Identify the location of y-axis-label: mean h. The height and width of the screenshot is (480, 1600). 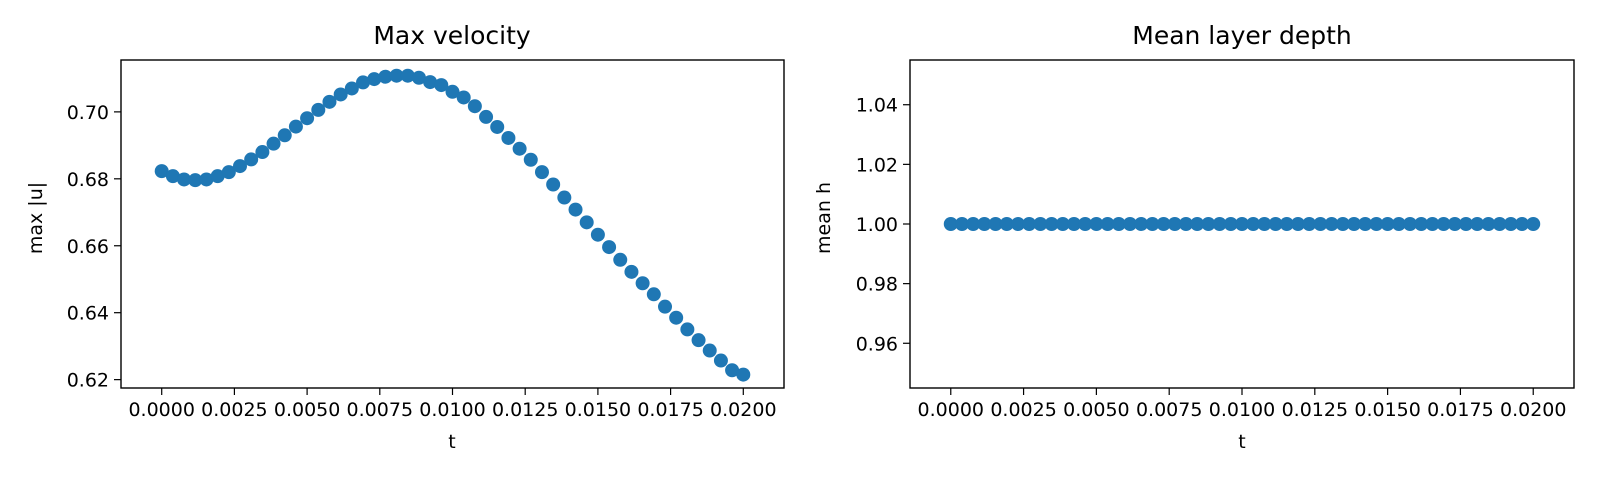
(824, 218).